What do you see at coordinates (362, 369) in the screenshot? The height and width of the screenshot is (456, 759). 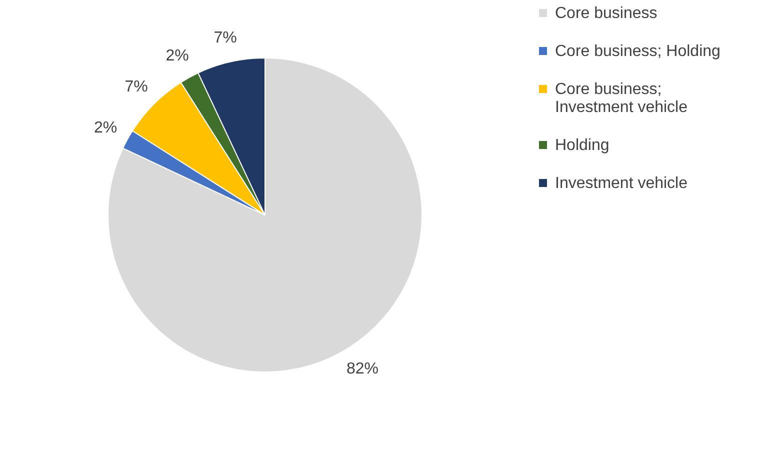 I see `data-label: 82%` at bounding box center [362, 369].